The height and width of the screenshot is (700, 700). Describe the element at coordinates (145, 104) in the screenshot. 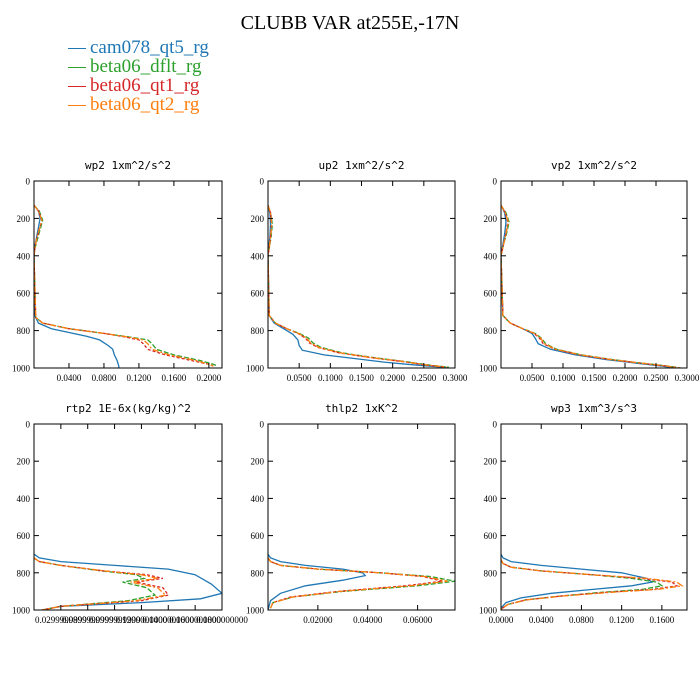

I see `legend-label: beta06_qt2_rg` at that location.